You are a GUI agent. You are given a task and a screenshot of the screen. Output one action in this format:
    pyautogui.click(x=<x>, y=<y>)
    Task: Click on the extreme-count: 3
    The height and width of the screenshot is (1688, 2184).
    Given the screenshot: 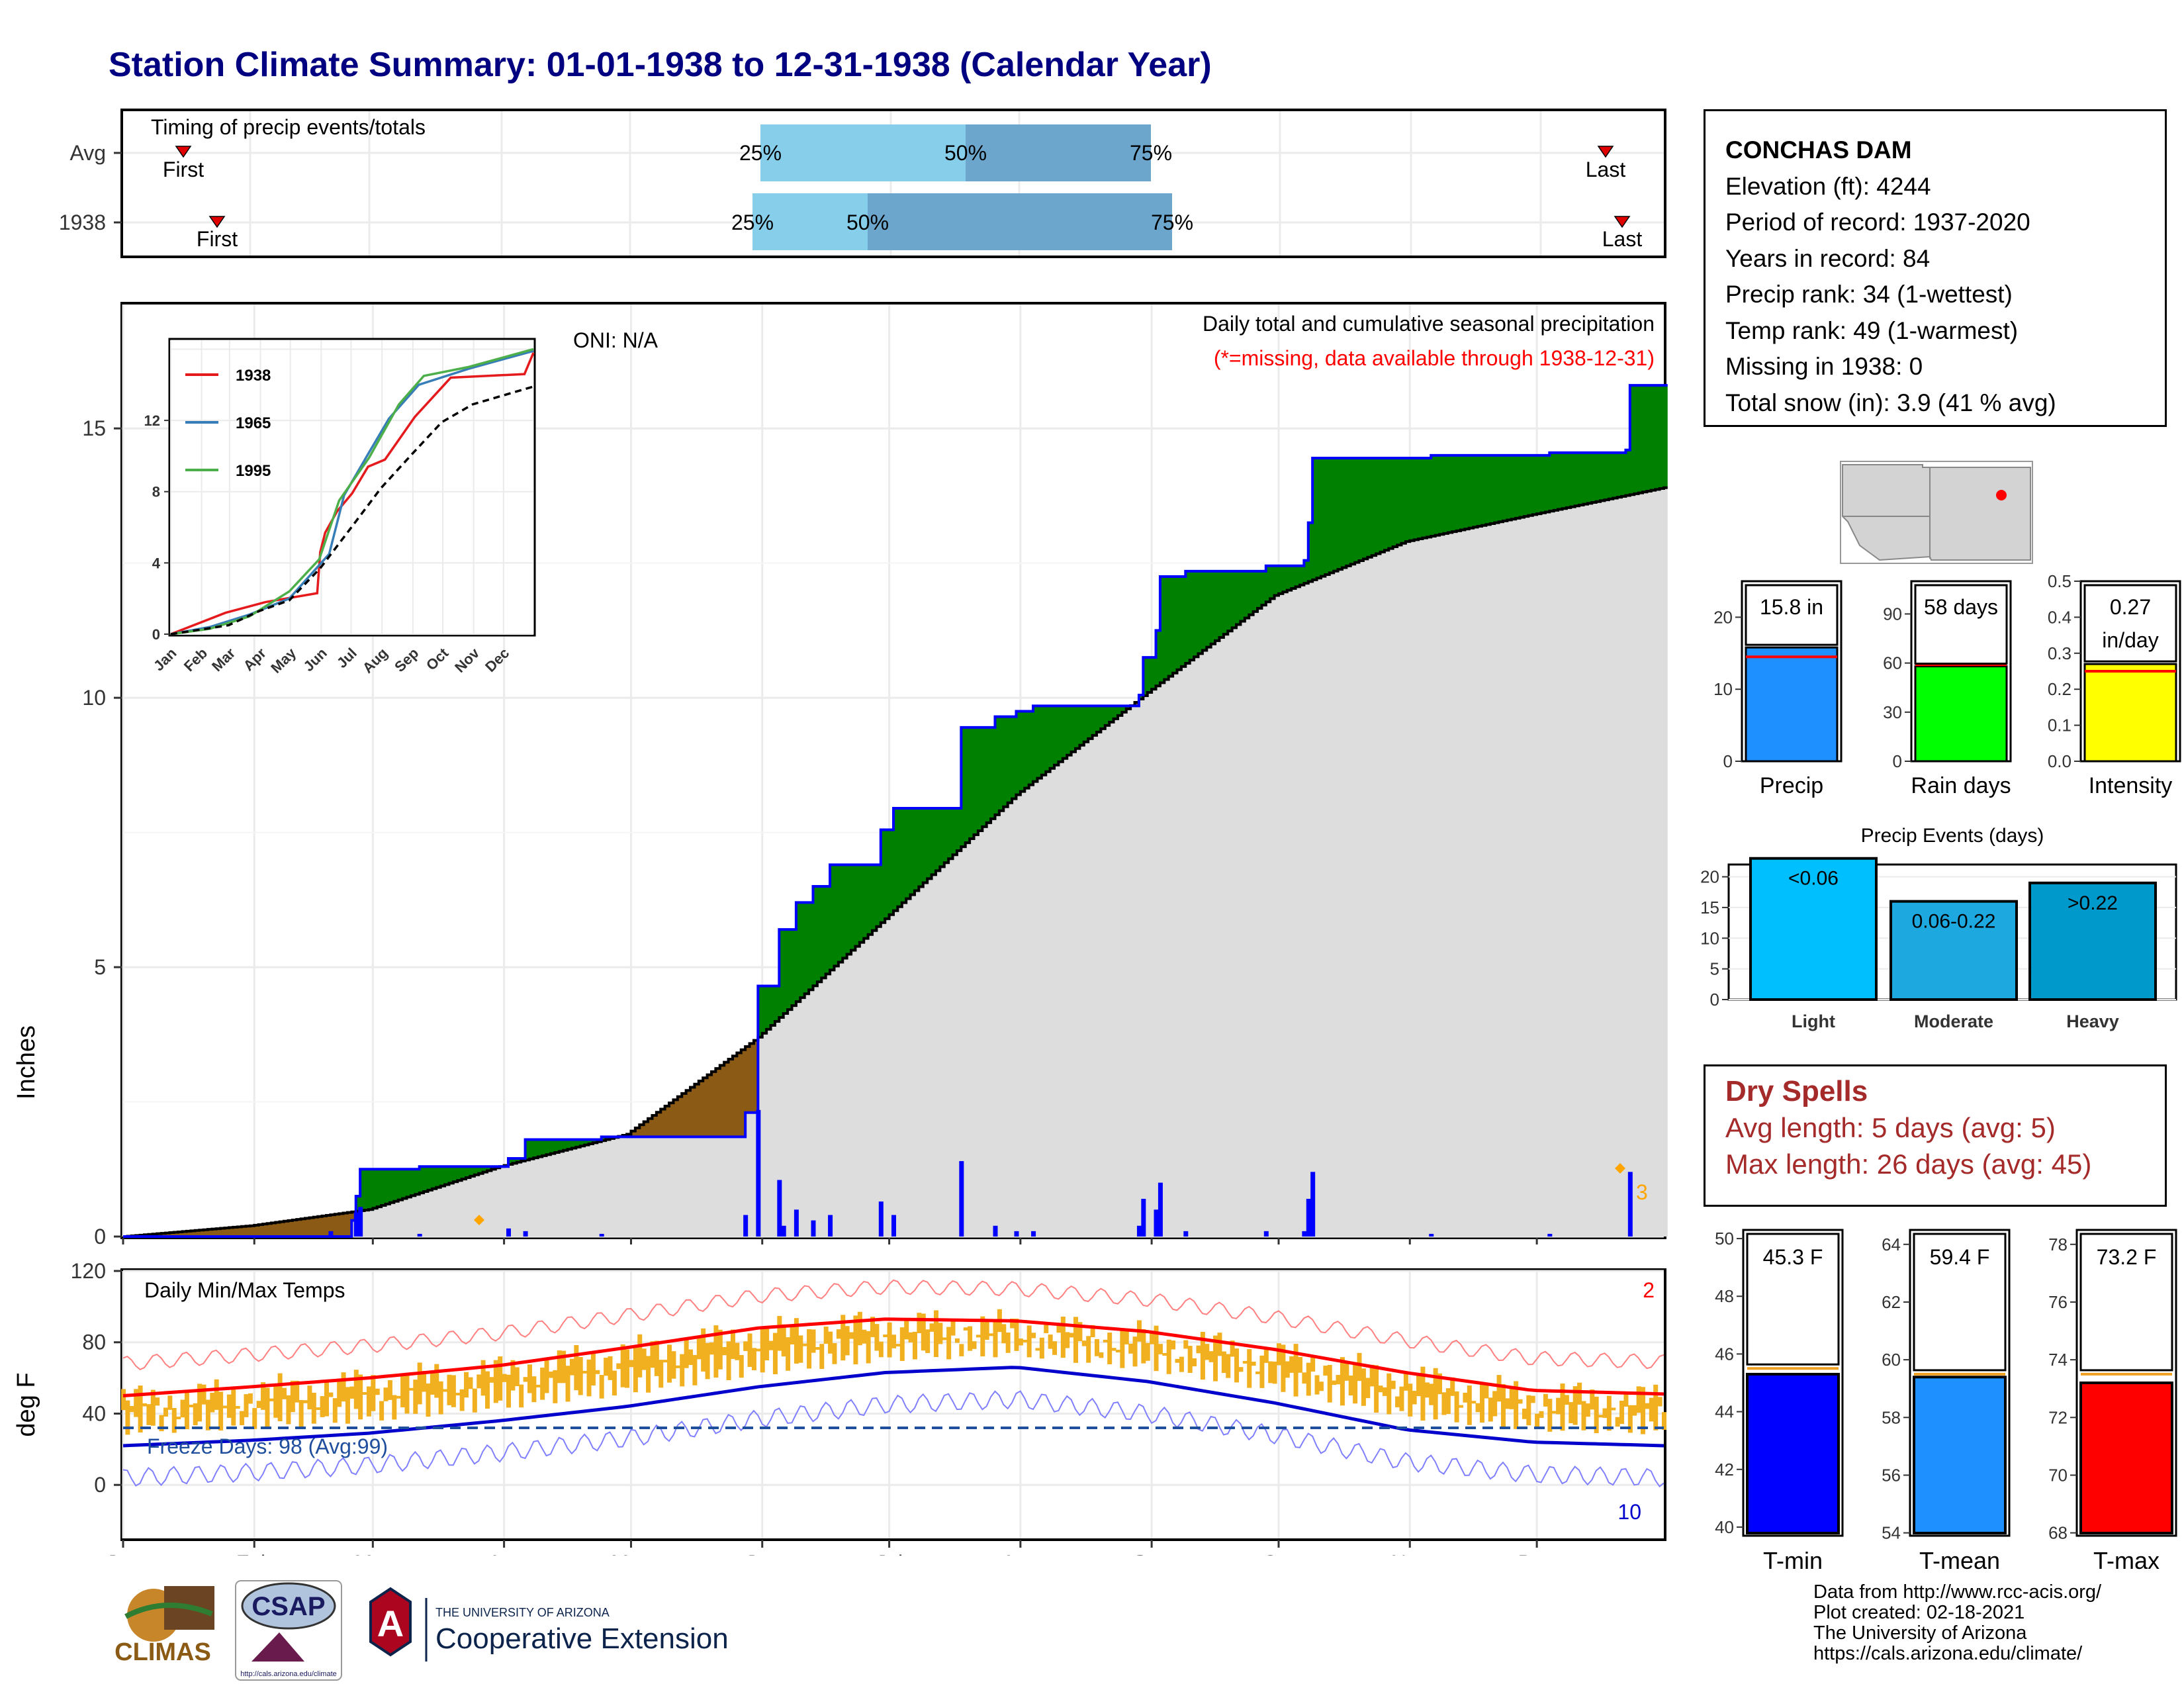 What is the action you would take?
    pyautogui.click(x=1642, y=1192)
    